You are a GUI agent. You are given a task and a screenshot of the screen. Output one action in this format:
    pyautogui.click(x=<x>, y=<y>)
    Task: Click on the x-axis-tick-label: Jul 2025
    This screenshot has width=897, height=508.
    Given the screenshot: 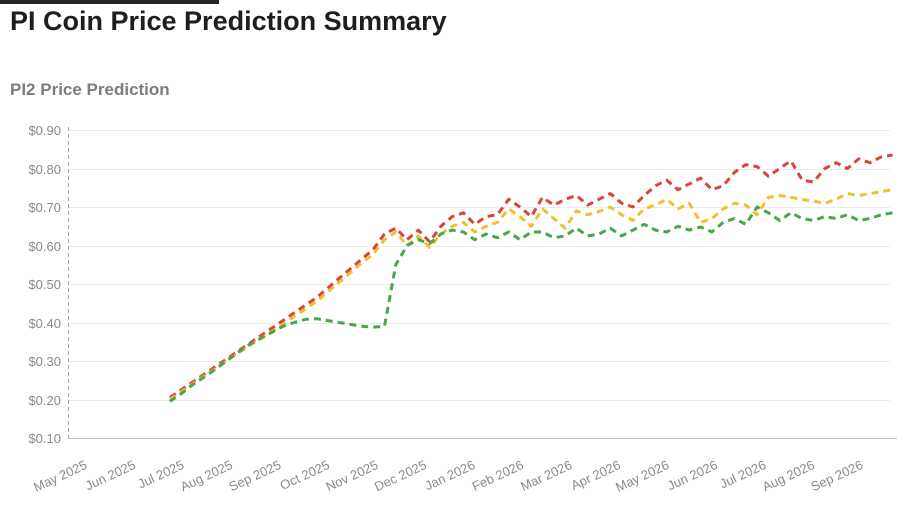 What is the action you would take?
    pyautogui.click(x=160, y=474)
    